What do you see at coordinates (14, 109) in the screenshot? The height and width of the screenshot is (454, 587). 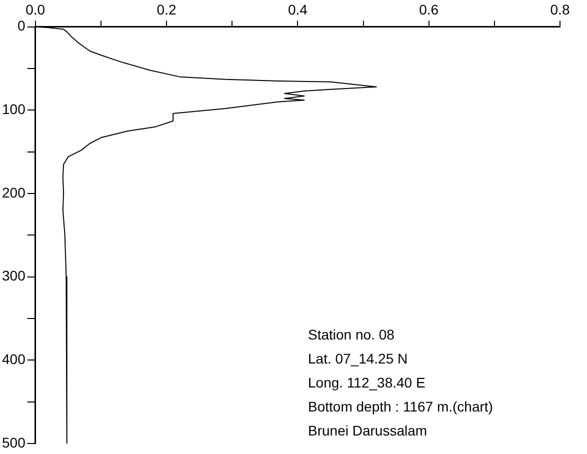 I see `y-tick-label: 100` at bounding box center [14, 109].